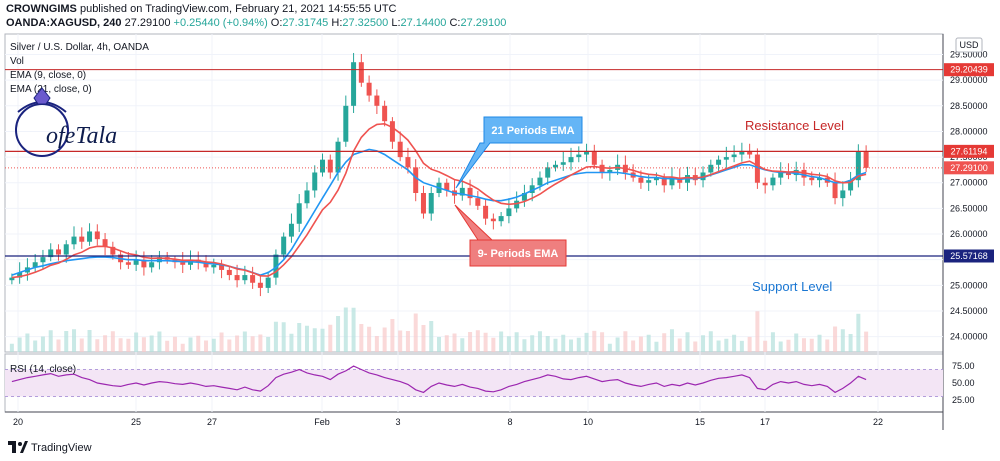 This screenshot has height=461, width=1000. I want to click on tradingview-footer: TradingView, so click(50, 447).